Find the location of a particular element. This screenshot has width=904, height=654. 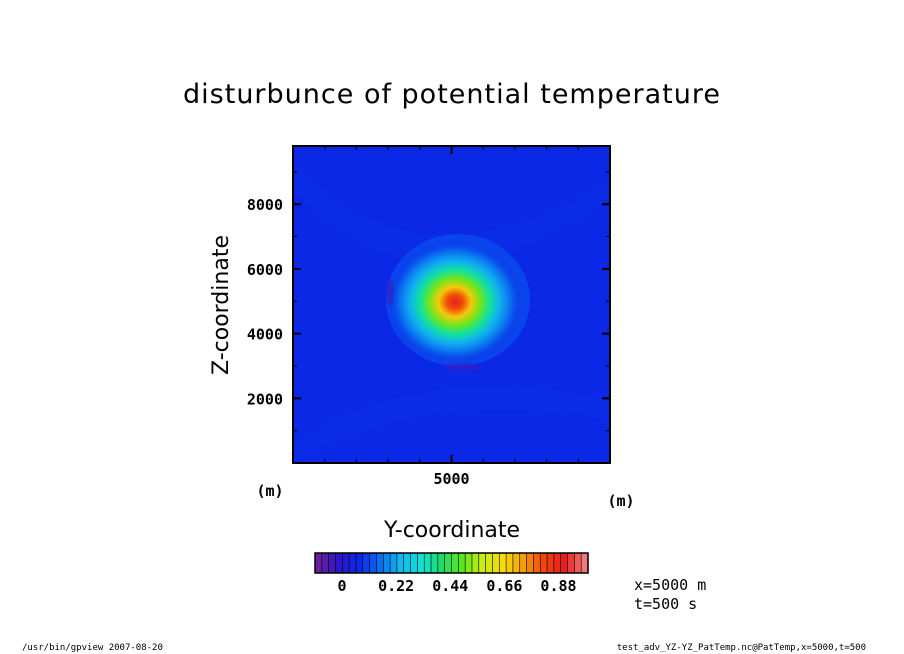

y-axis-title: Z-coordinate is located at coordinates (221, 305).